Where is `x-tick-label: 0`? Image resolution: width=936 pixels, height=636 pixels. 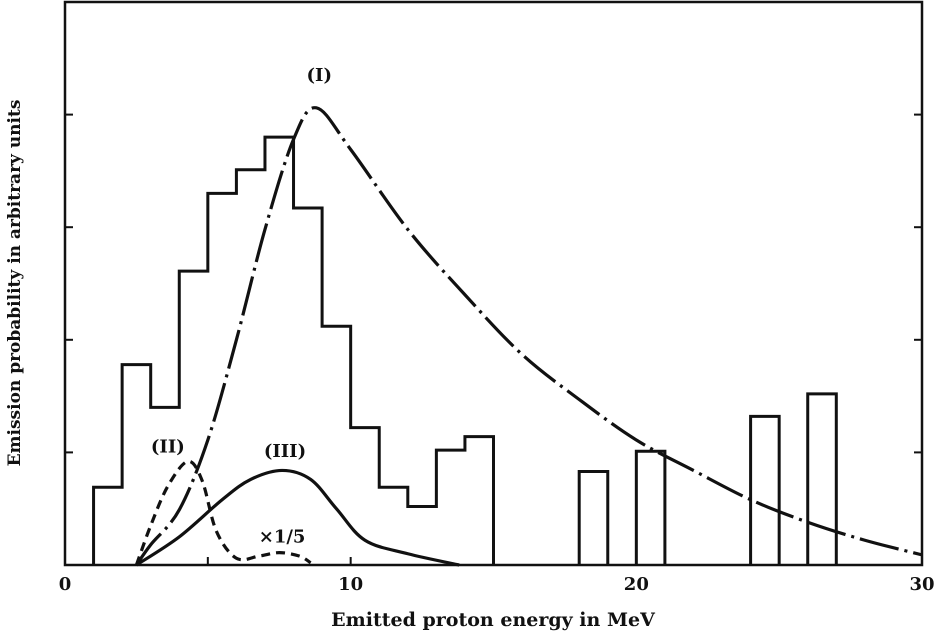 x-tick-label: 0 is located at coordinates (65, 584).